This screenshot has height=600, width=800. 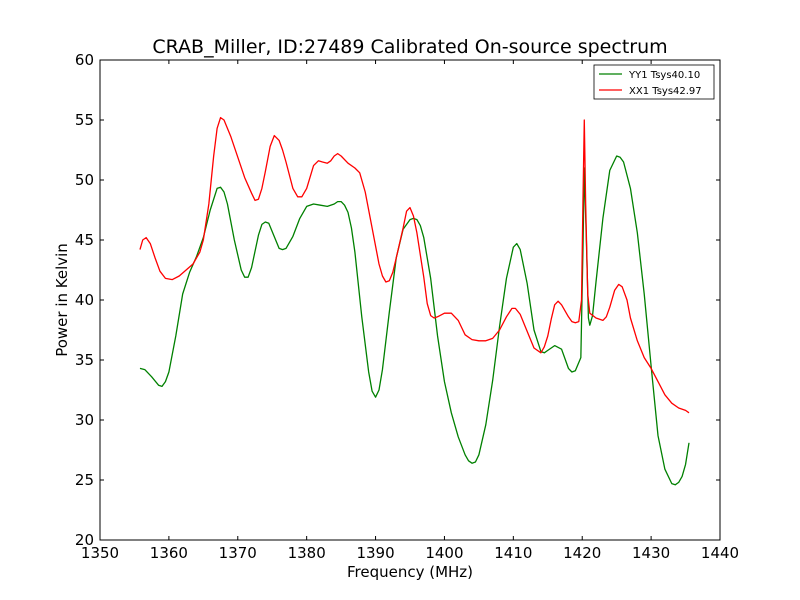 I want to click on x-axis-label: Frequency (MHz), so click(x=410, y=572).